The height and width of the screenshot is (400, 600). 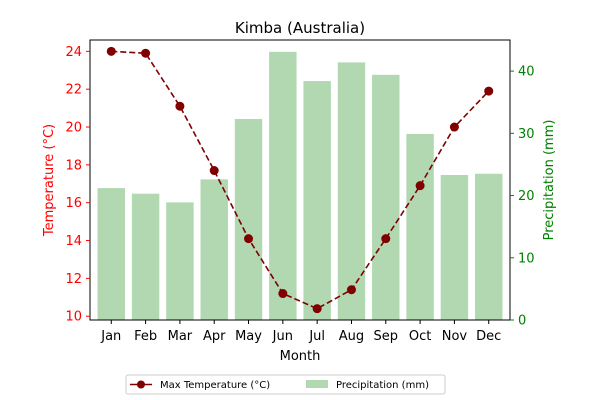 I want to click on precipitation-bar-jul, so click(x=317, y=200).